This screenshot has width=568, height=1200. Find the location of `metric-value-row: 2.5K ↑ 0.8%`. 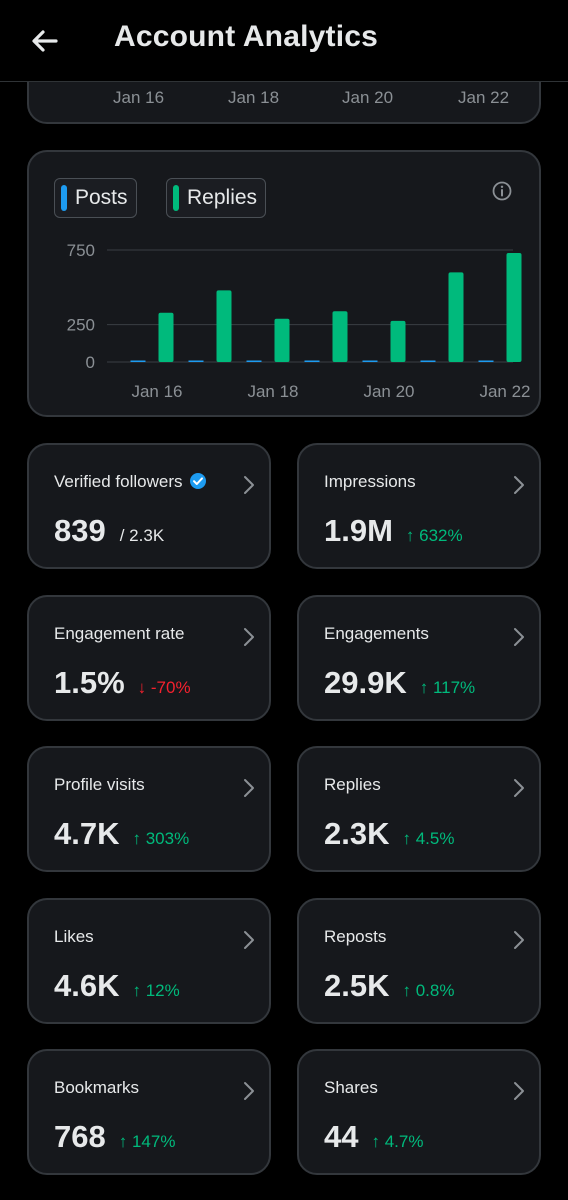

metric-value-row: 2.5K ↑ 0.8% is located at coordinates (389, 986).